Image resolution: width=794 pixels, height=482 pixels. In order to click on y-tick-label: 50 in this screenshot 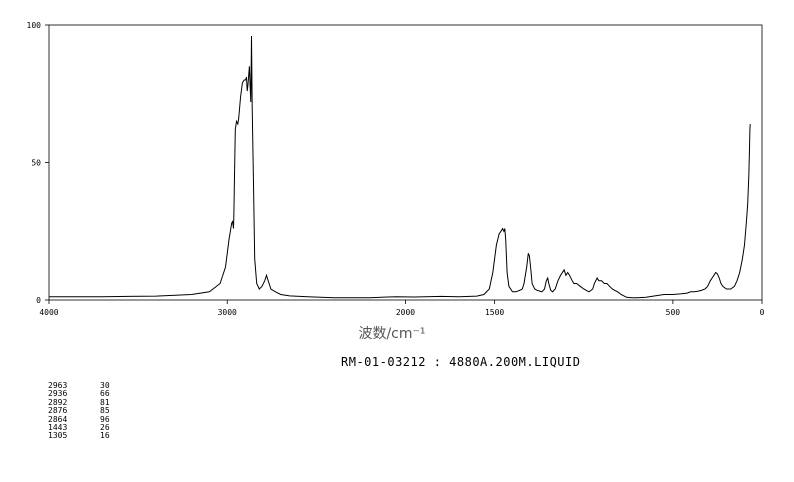, I will do `click(36, 163)`.